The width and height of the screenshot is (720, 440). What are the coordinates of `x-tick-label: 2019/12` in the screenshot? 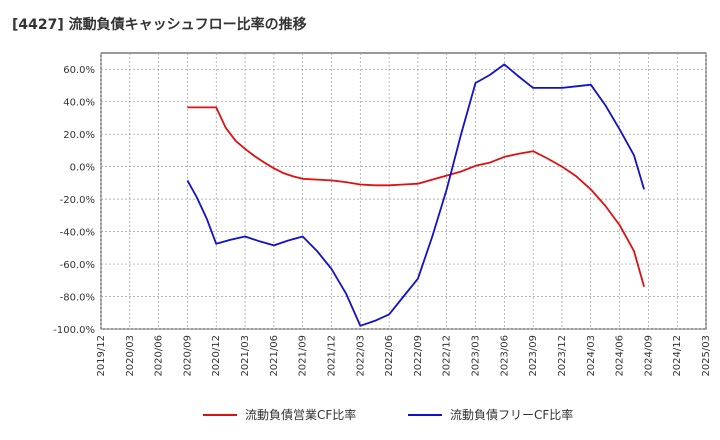 It's located at (101, 356).